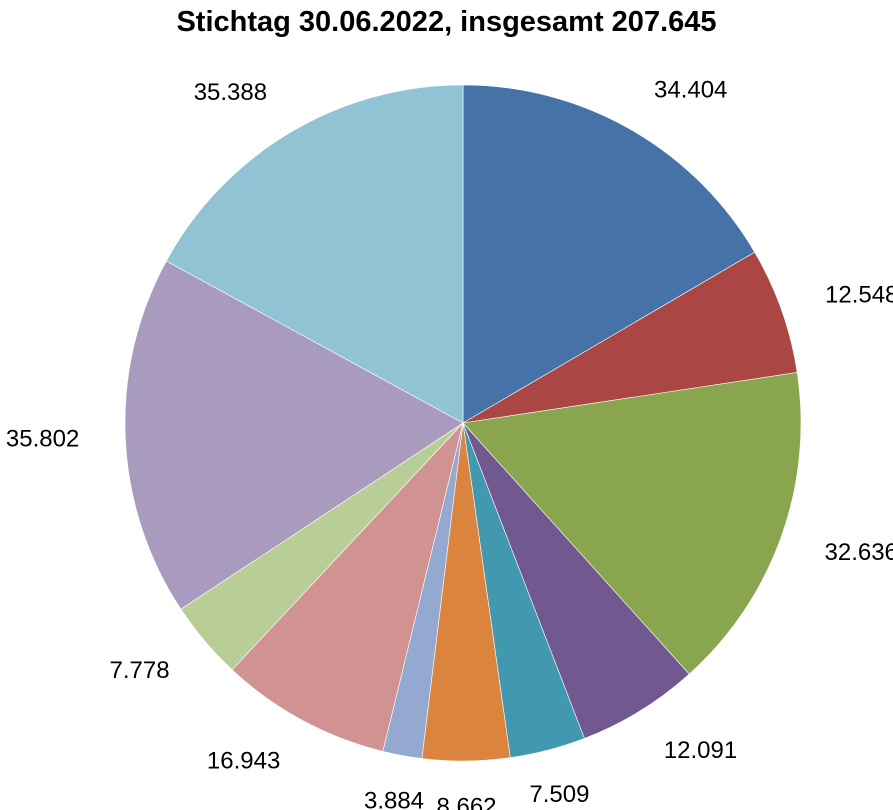 Image resolution: width=893 pixels, height=810 pixels. Describe the element at coordinates (230, 92) in the screenshot. I see `pie-slice-label-10: 35.388` at that location.